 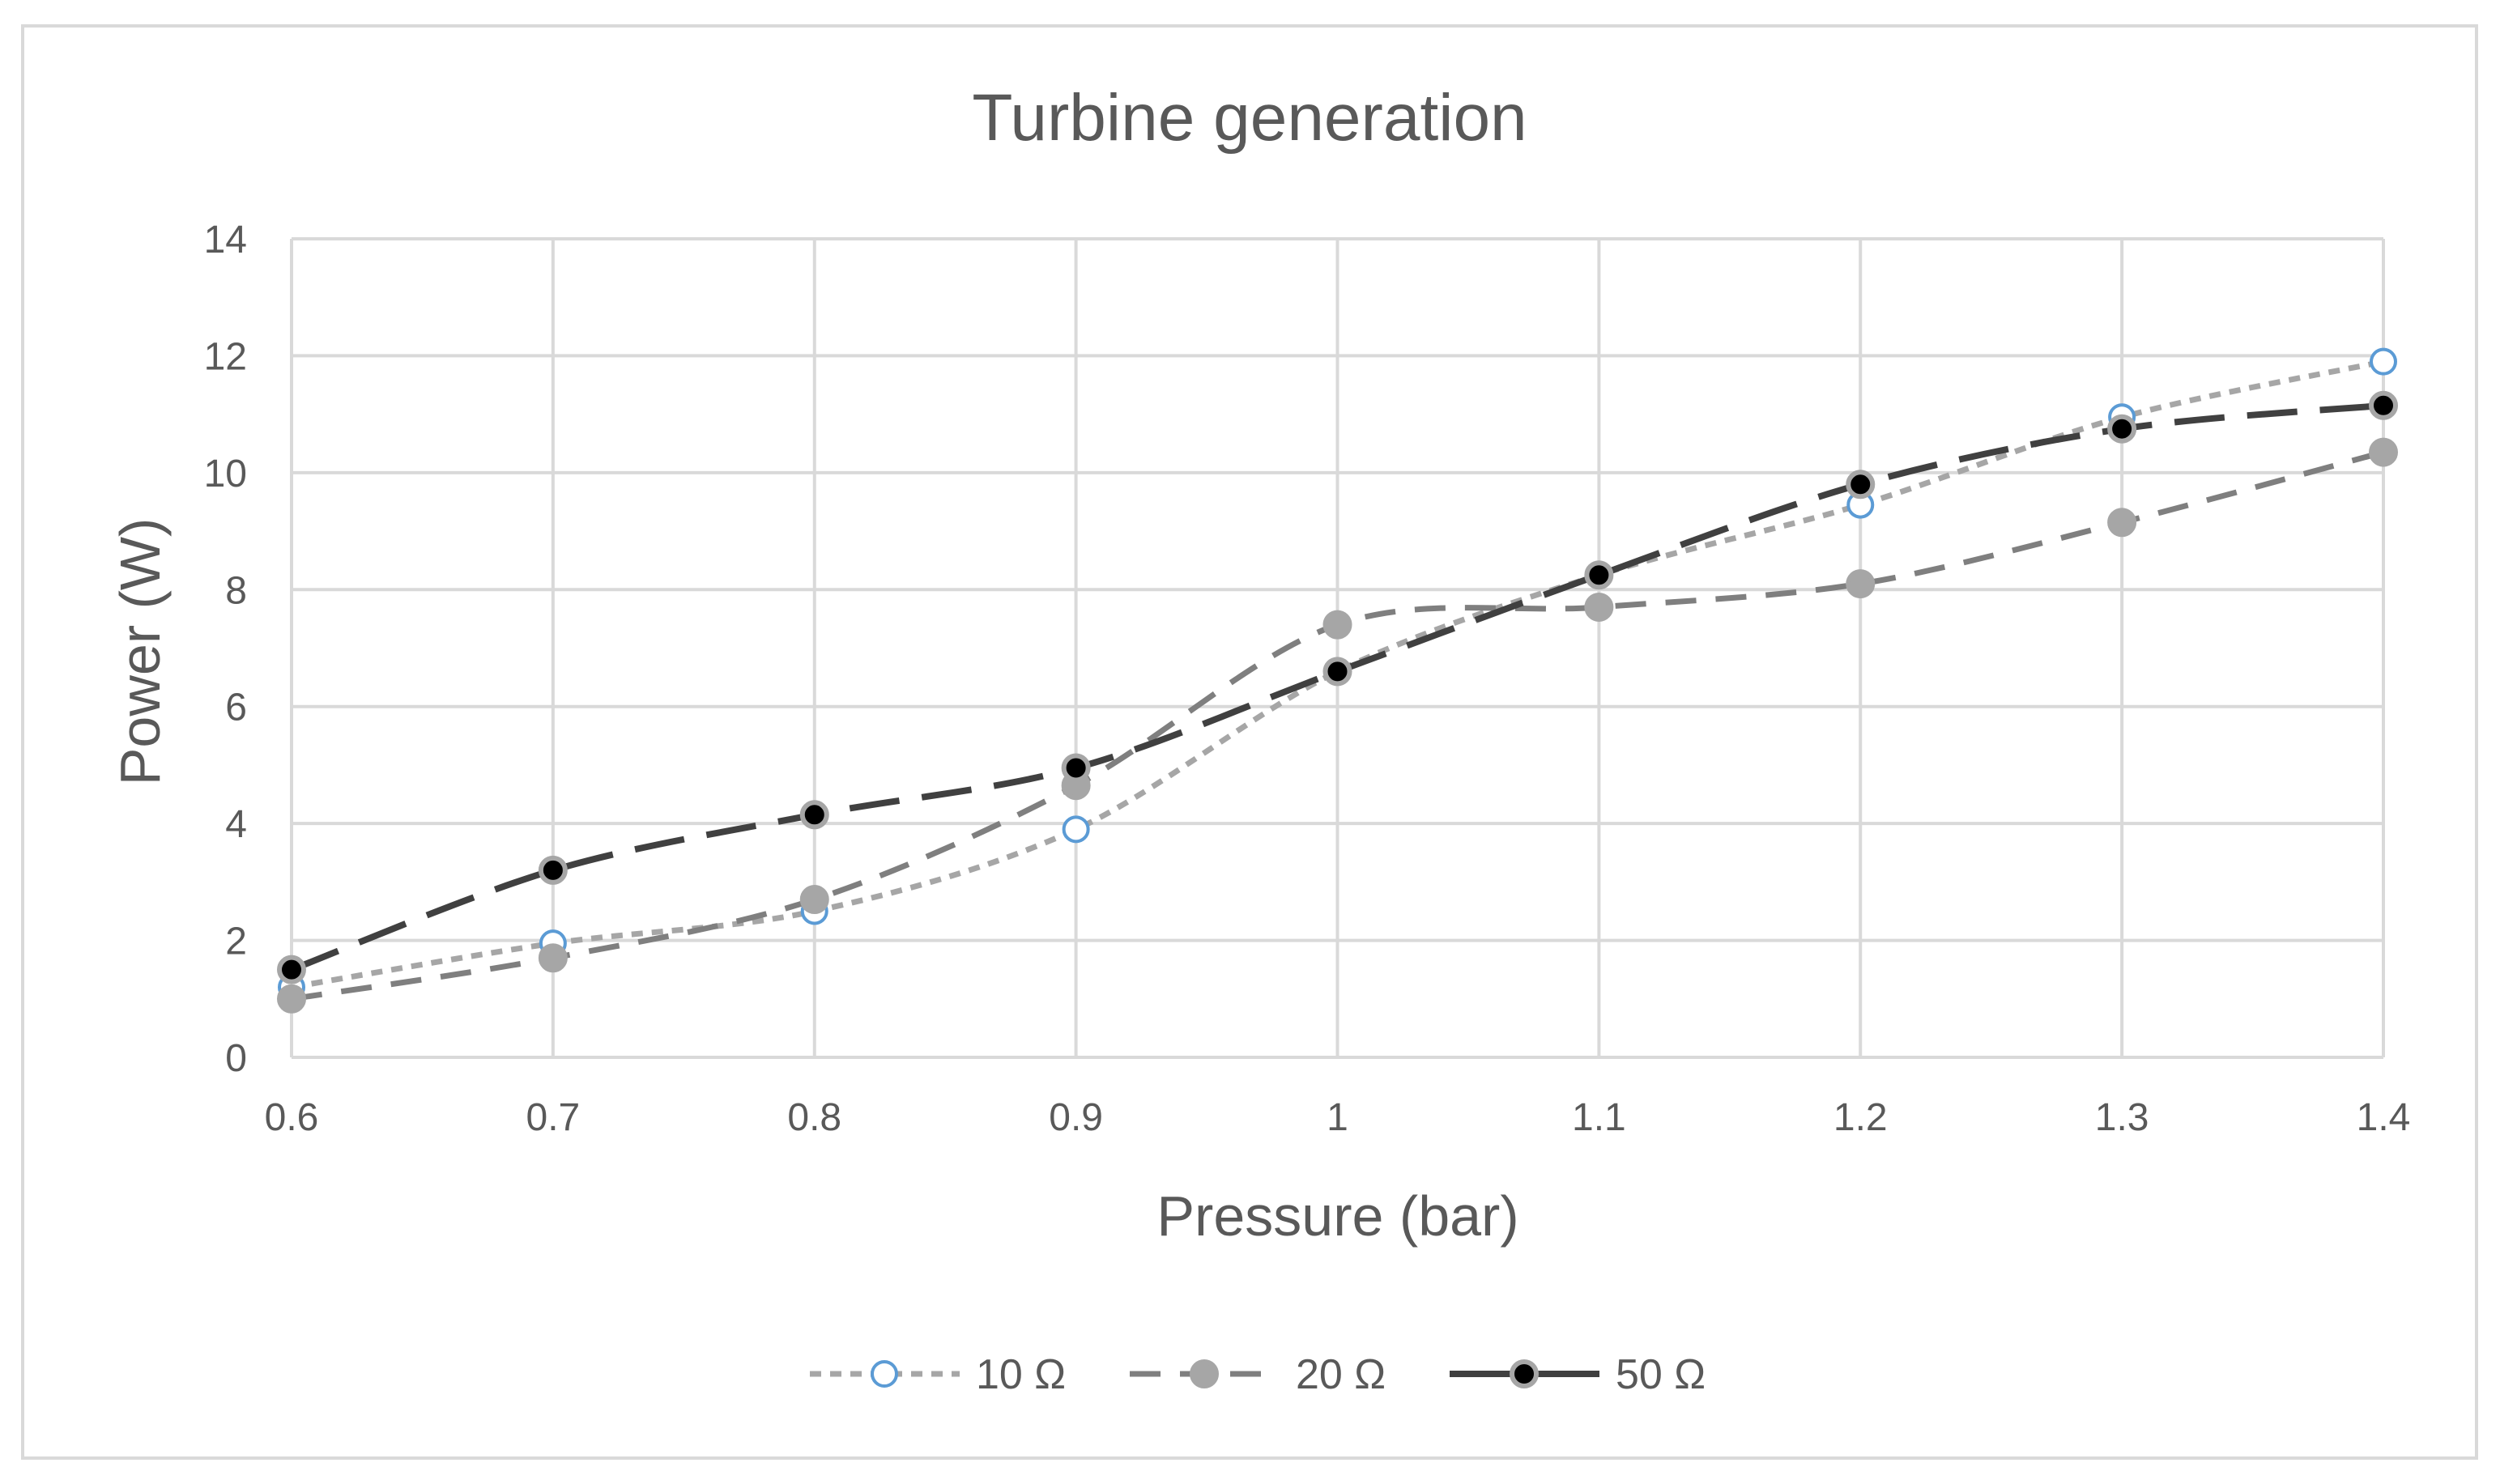 I want to click on y-tick-label: 0, so click(x=236, y=1058).